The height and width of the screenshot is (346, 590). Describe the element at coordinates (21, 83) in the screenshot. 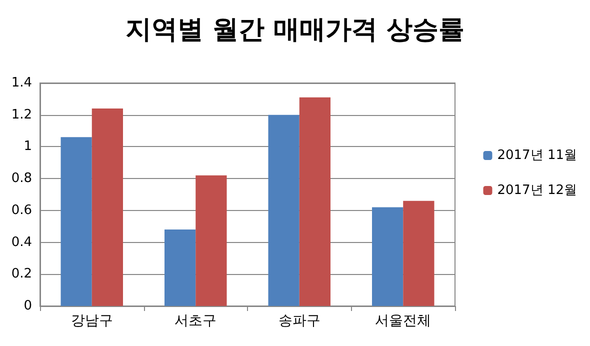

I see `y-tick-label: 1.4` at that location.